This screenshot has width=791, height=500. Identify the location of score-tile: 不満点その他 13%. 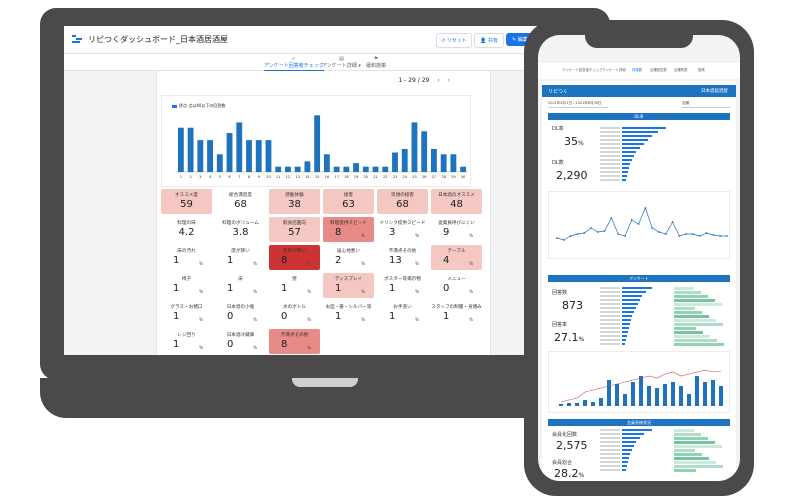
(402, 257).